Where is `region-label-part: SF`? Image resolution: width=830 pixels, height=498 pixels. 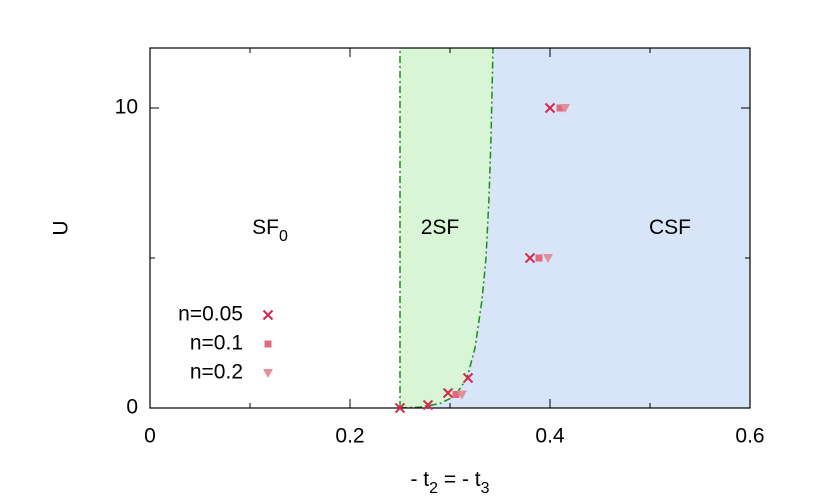 region-label-part: SF is located at coordinates (265, 227).